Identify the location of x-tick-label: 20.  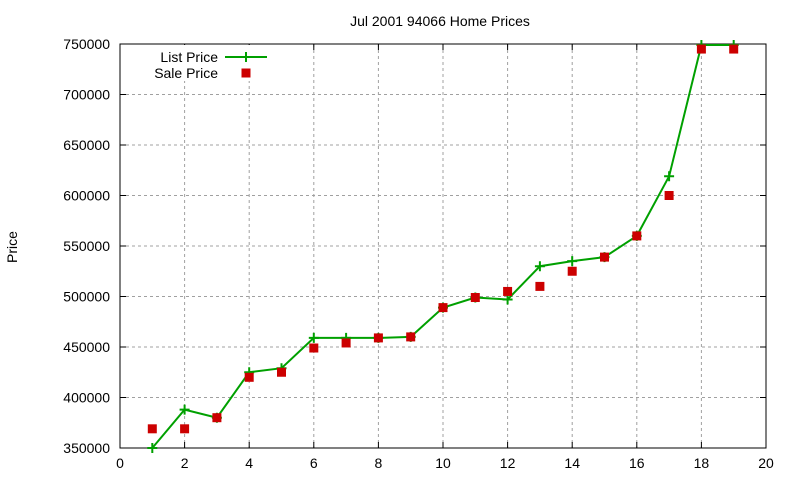
(766, 463).